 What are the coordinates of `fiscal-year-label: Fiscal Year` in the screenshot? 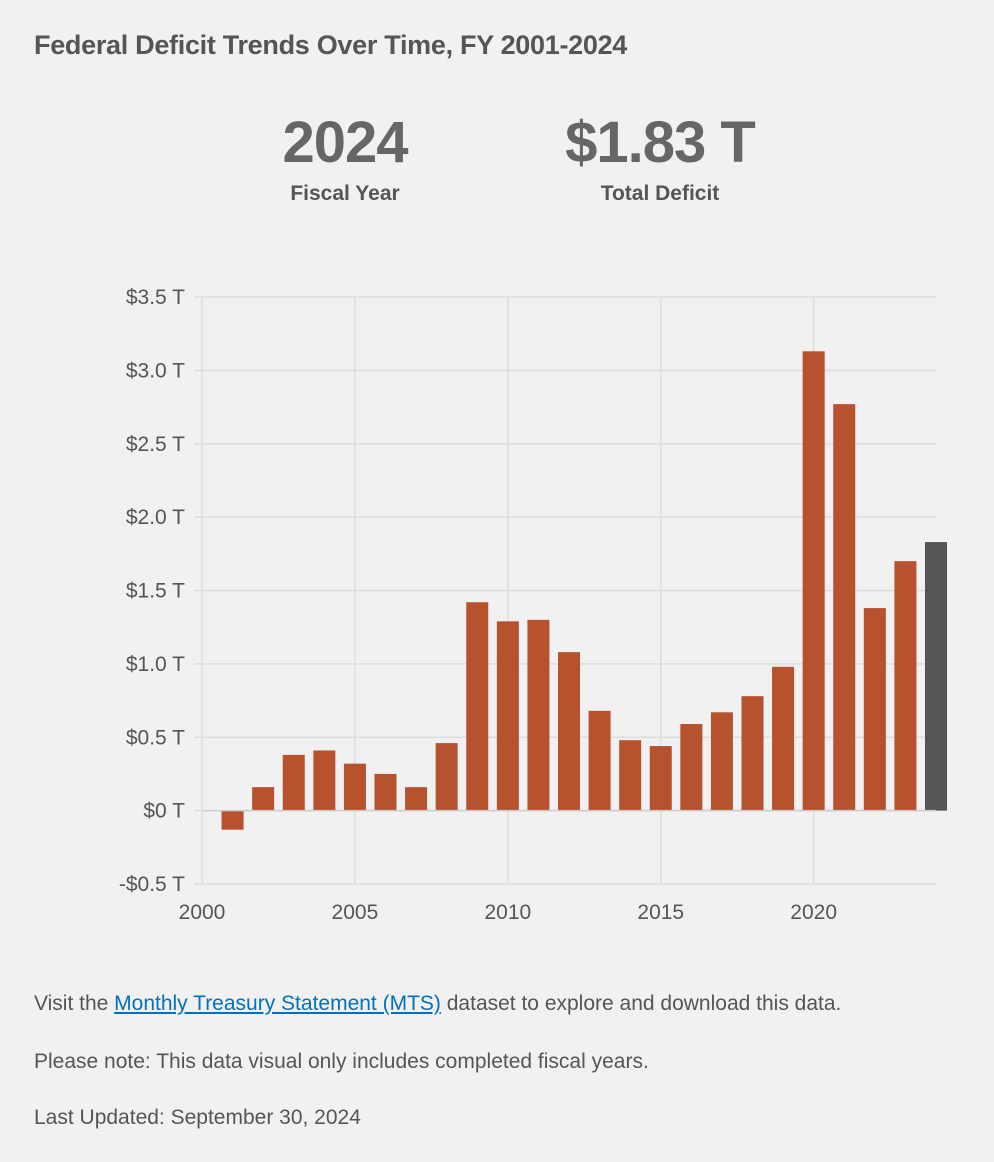 It's located at (345, 193).